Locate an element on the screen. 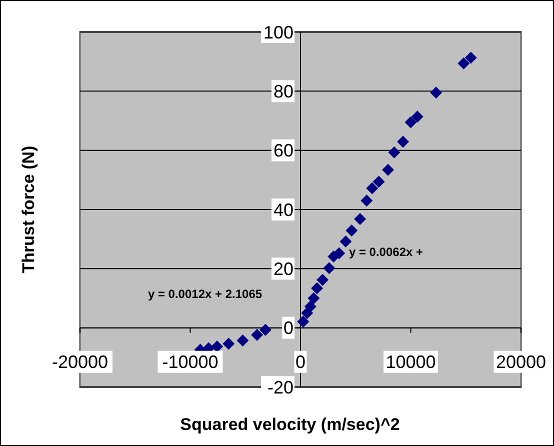 Image resolution: width=554 pixels, height=446 pixels. y-tick-label: 60 is located at coordinates (283, 150).